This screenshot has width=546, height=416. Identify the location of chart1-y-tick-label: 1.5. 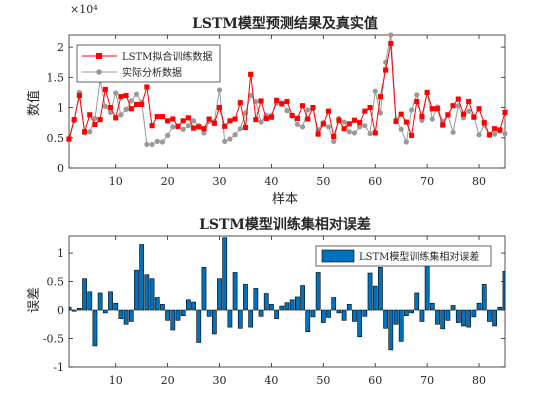
(56, 77).